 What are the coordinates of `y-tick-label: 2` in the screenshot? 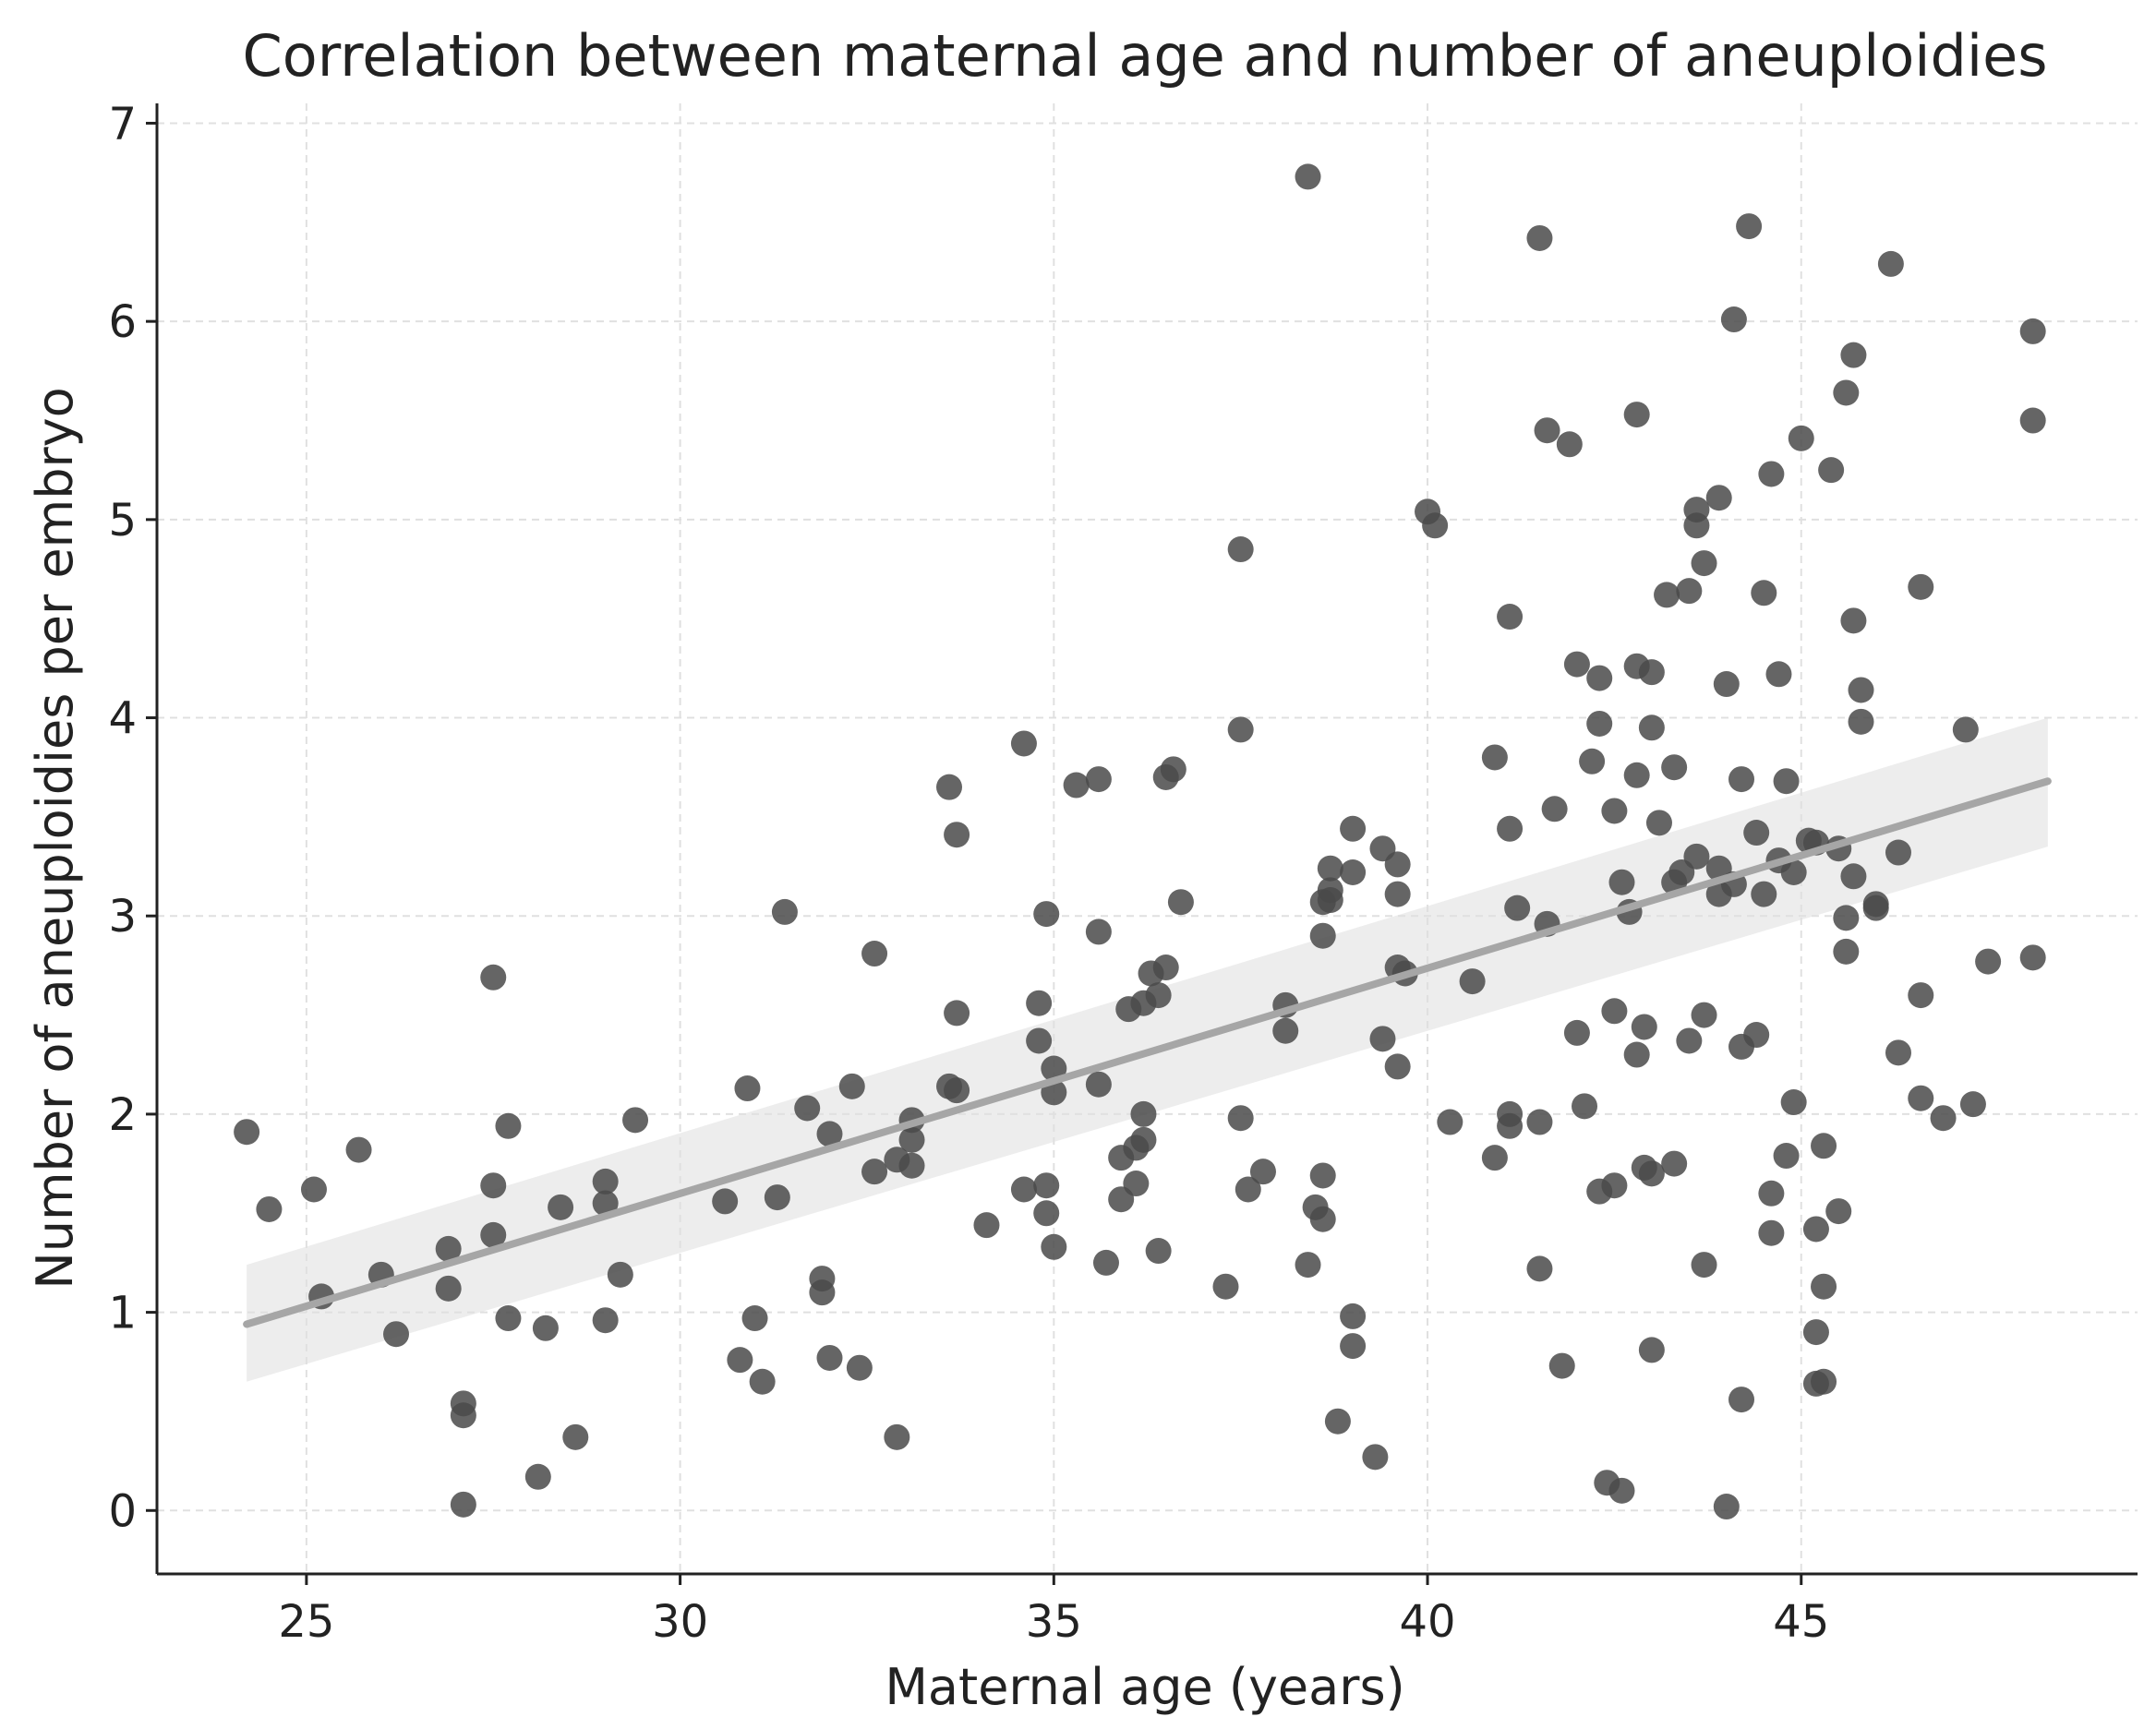 It's located at (122, 1115).